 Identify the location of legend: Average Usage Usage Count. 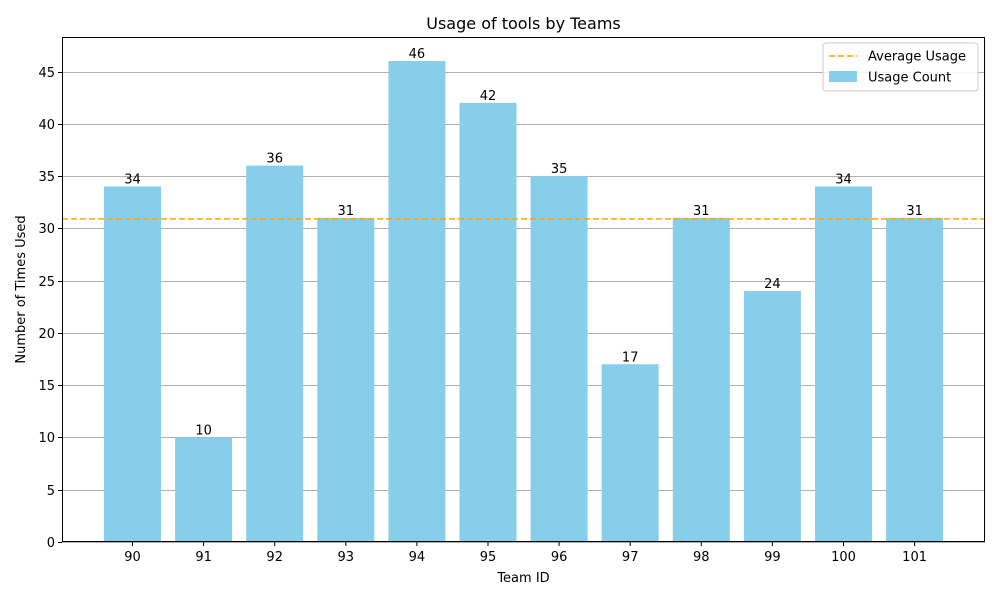
(900, 67).